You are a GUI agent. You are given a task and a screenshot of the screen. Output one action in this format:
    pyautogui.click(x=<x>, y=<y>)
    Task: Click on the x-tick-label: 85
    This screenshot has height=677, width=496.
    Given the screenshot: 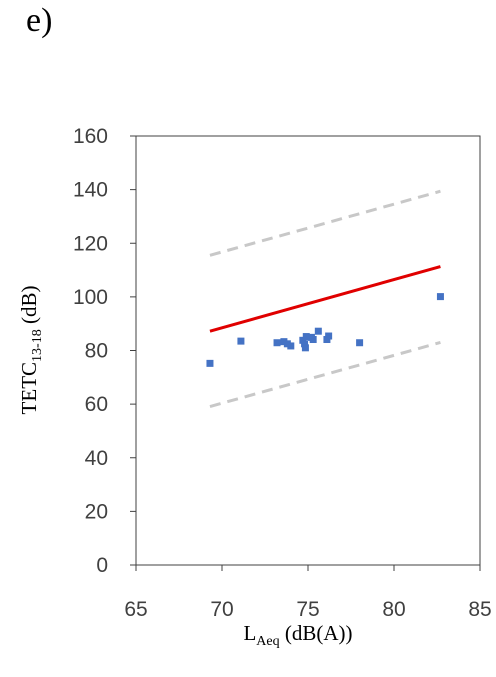 What is the action you would take?
    pyautogui.click(x=479, y=609)
    